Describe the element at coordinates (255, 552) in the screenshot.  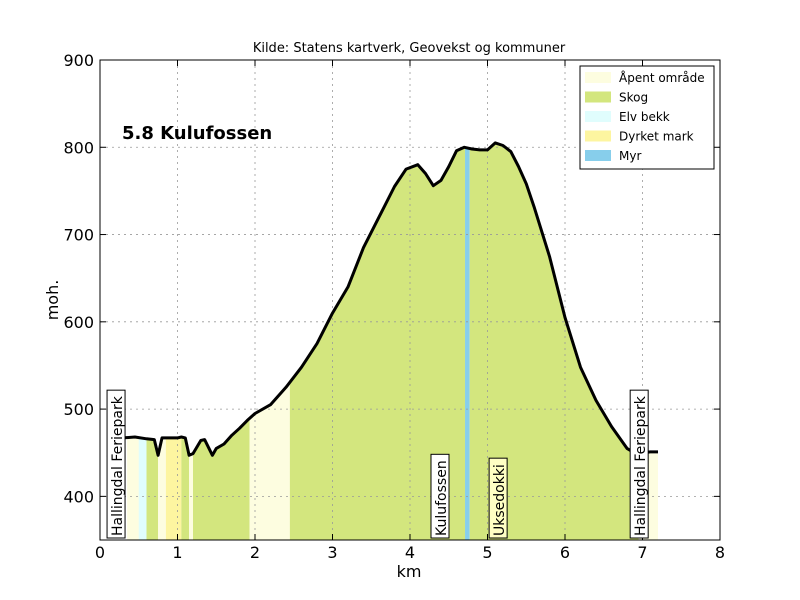
I see `x-tick-label: 2` at that location.